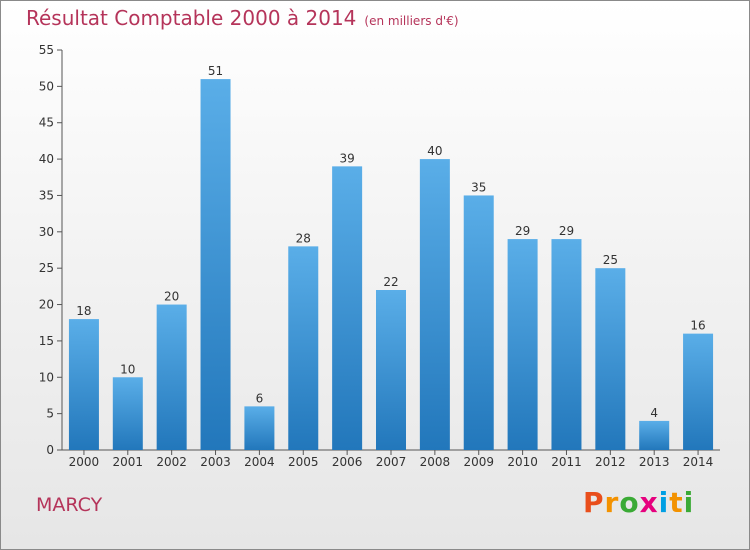  What do you see at coordinates (629, 502) in the screenshot?
I see `logo-letter: o` at bounding box center [629, 502].